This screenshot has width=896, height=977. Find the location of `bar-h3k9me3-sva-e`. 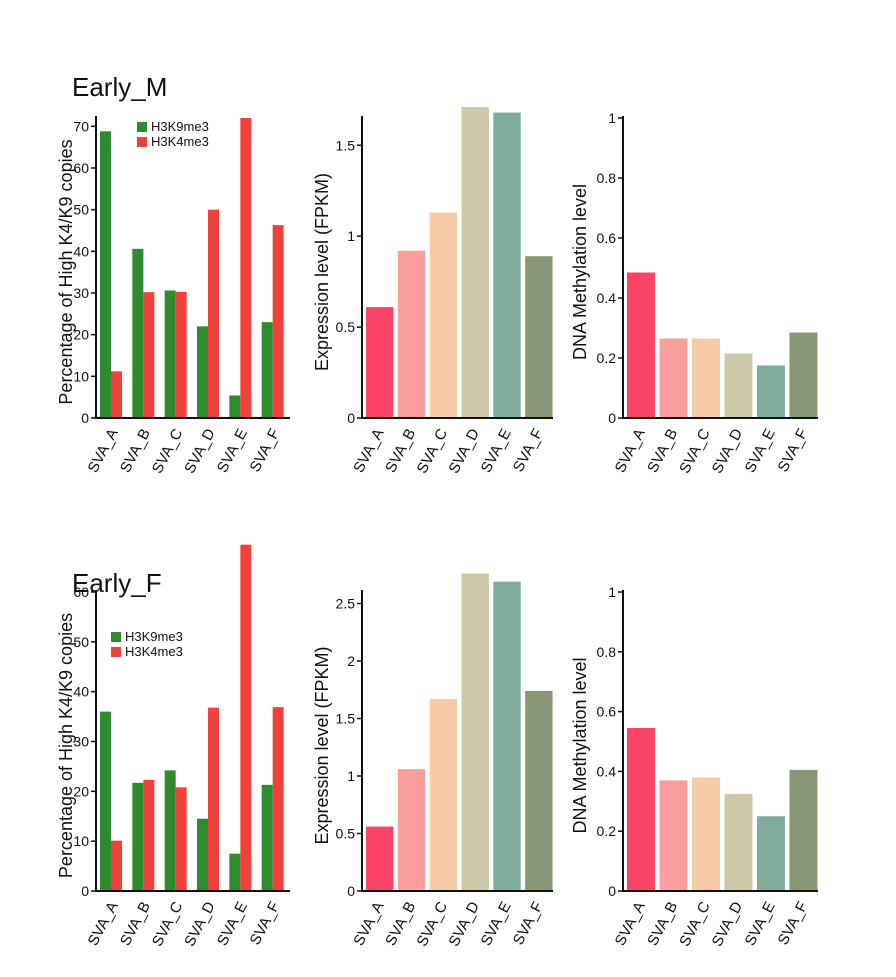

bar-h3k9me3-sva-e is located at coordinates (235, 406).